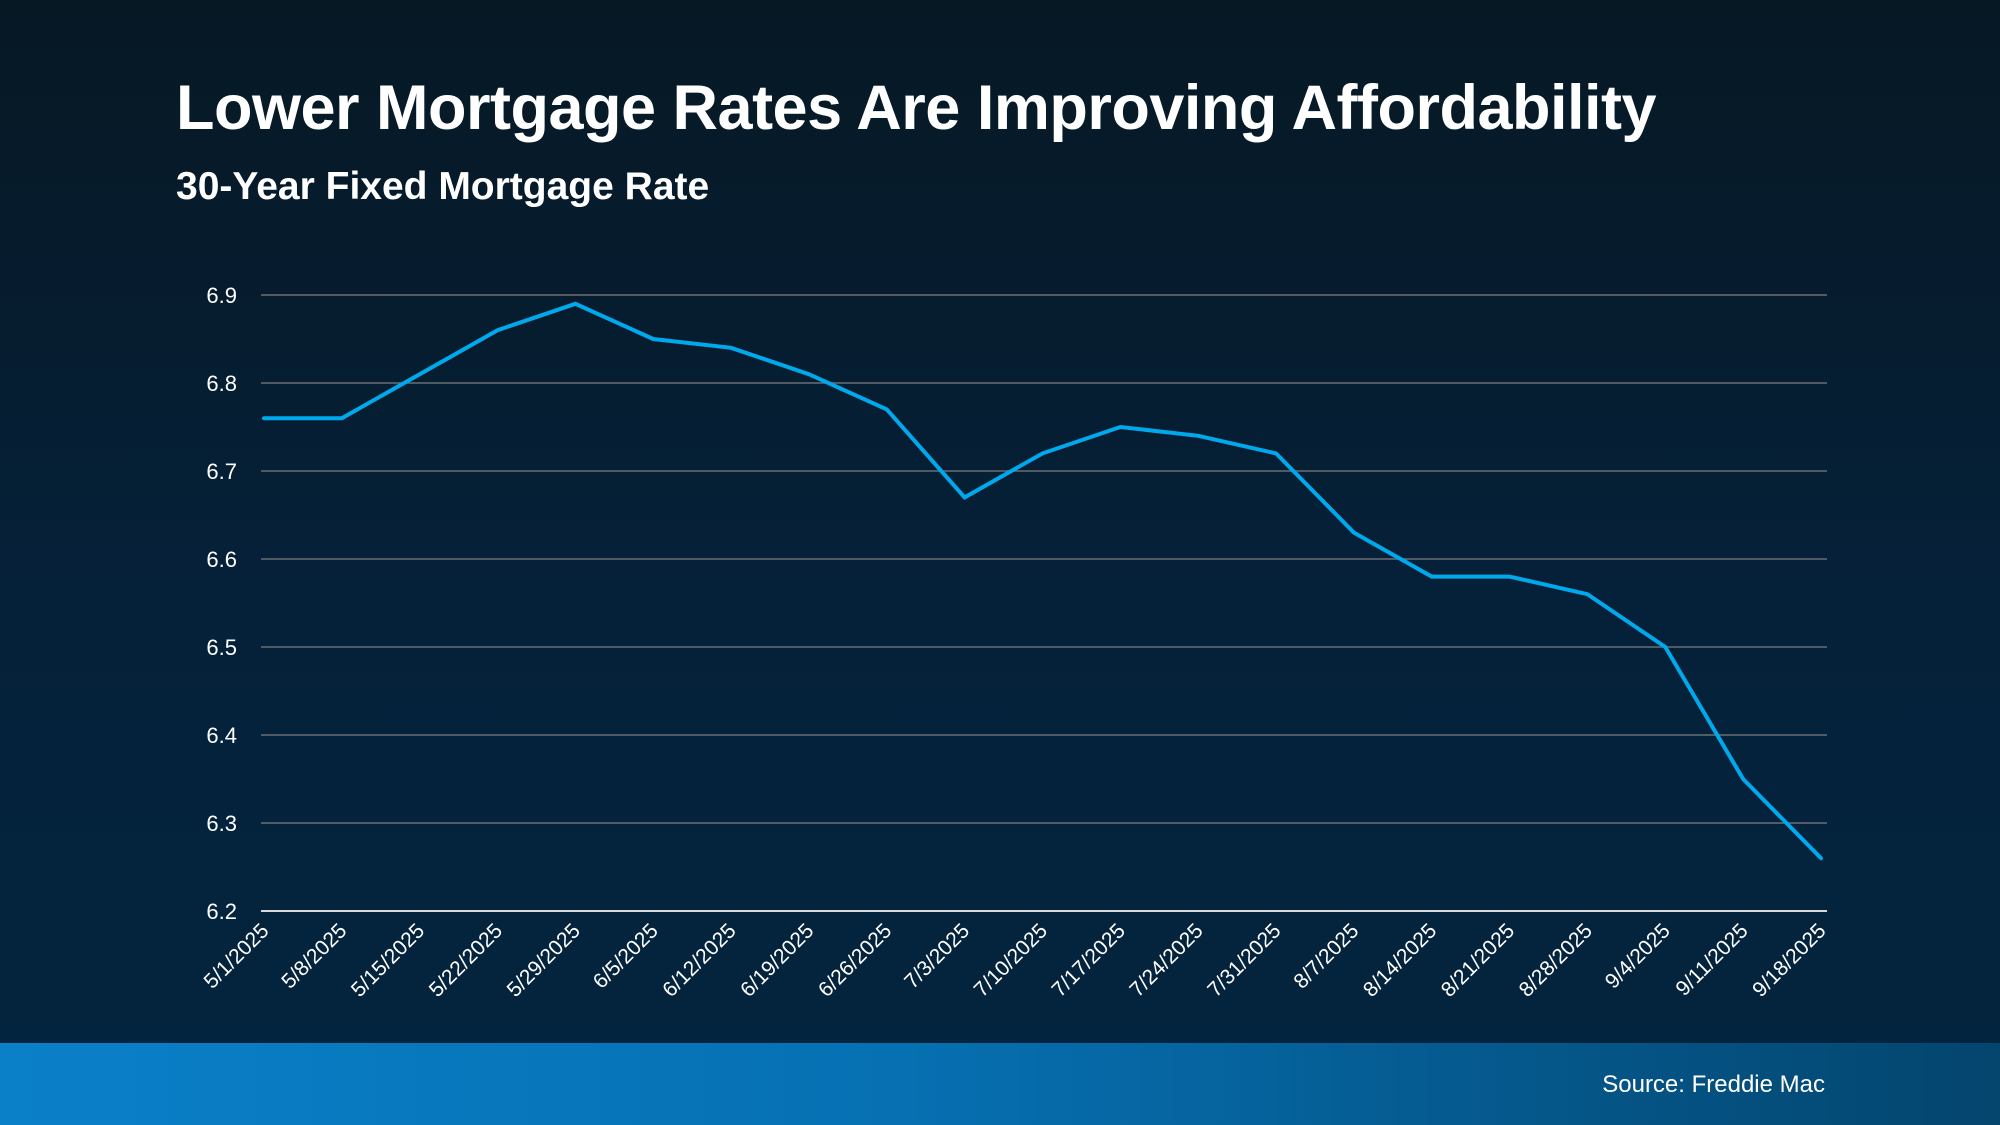  I want to click on y-tick-label: 6.3, so click(221, 823).